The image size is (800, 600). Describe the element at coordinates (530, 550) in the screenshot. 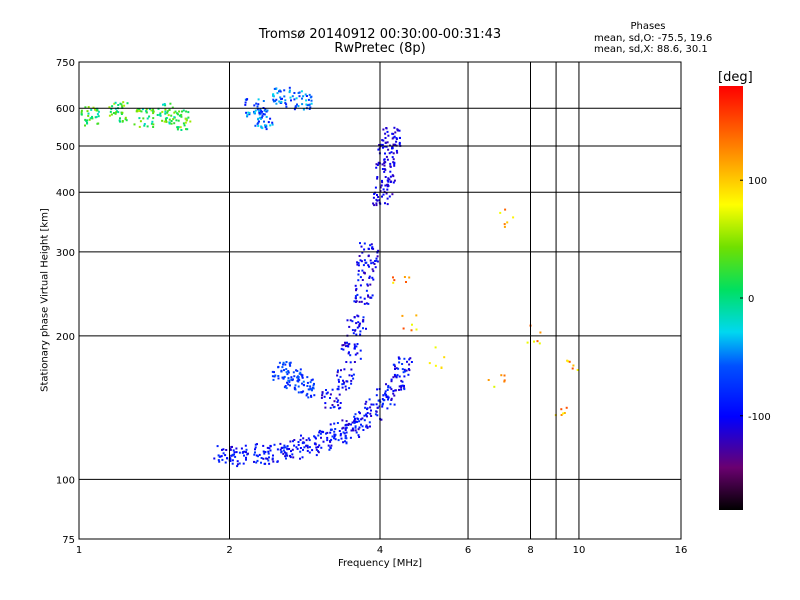

I see `x-tick-label: 8` at that location.